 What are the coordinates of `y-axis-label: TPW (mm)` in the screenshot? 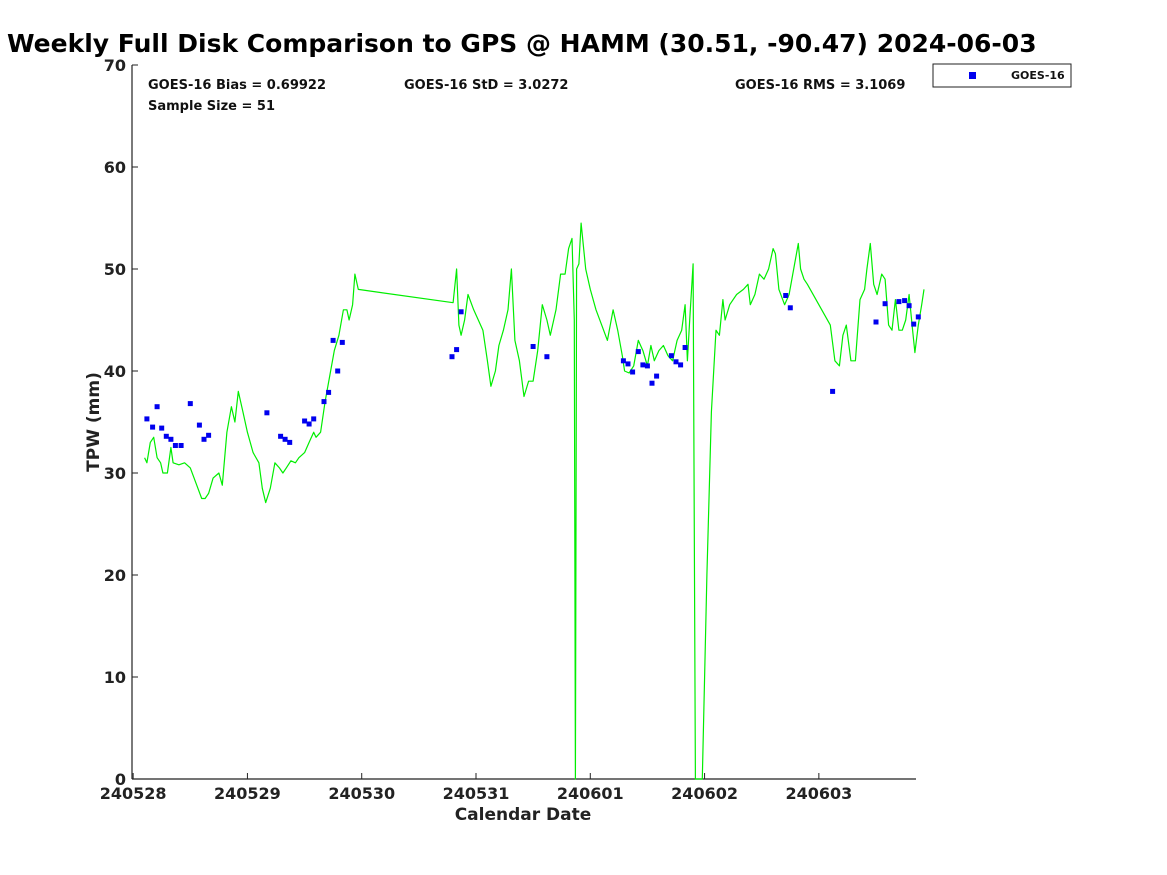 It's located at (94, 422).